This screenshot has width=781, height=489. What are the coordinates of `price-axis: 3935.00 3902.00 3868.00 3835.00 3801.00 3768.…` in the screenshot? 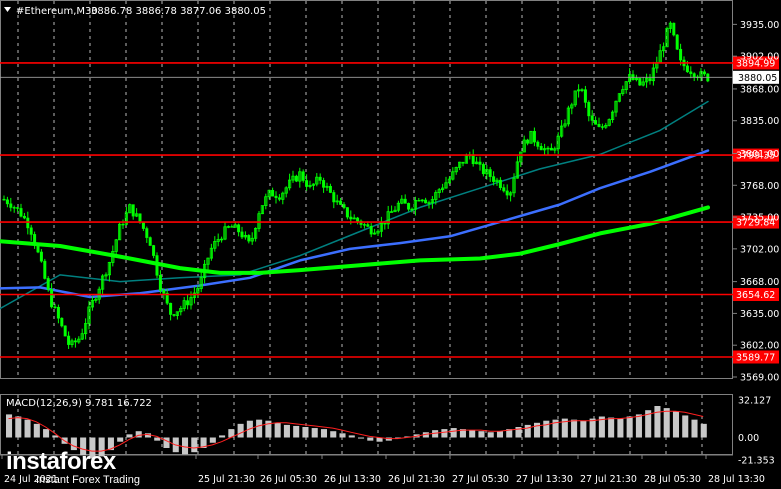 It's located at (756, 202).